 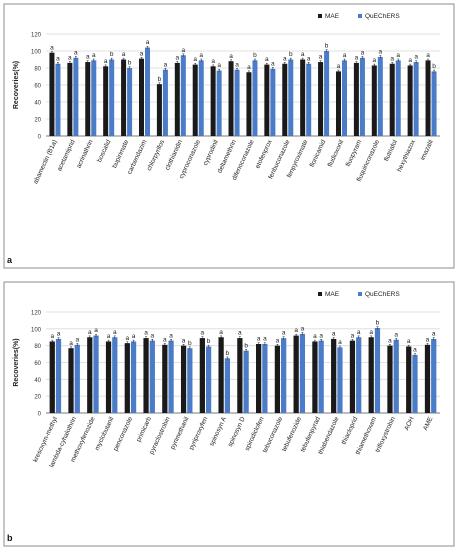 I want to click on legend-label-mae: MAE, so click(x=332, y=16).